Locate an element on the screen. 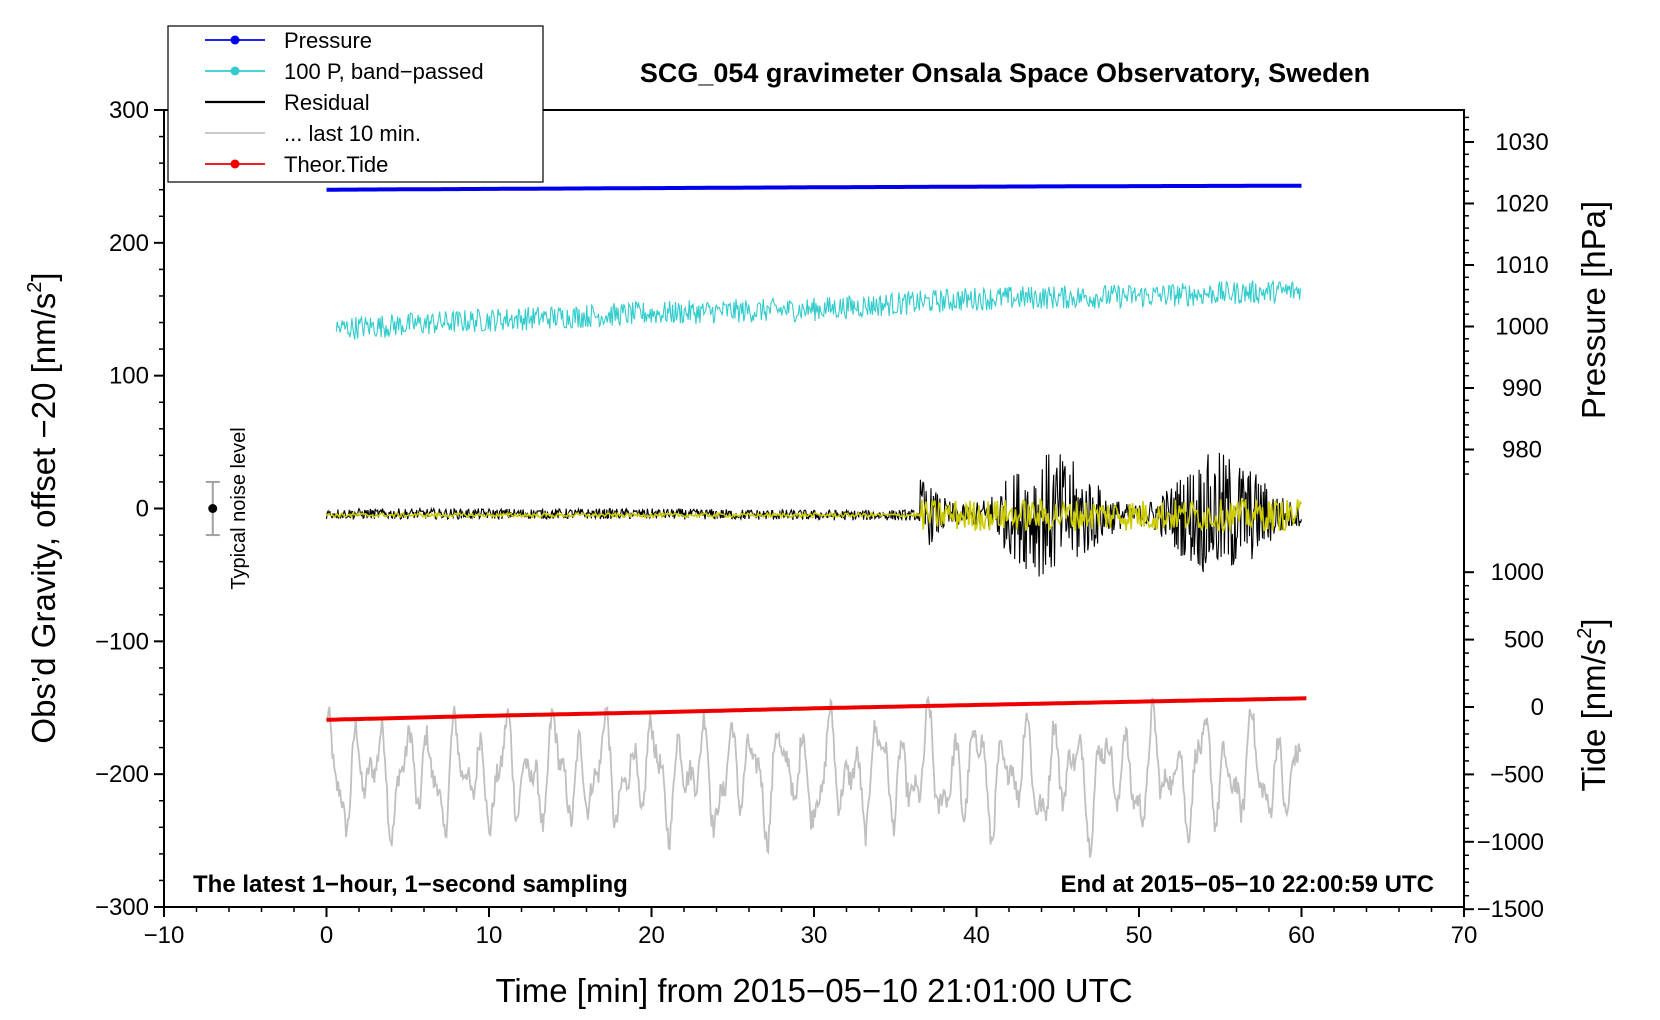 Image resolution: width=1660 pixels, height=1020 pixels. pressure-tick-label: 1020 is located at coordinates (1521, 204).